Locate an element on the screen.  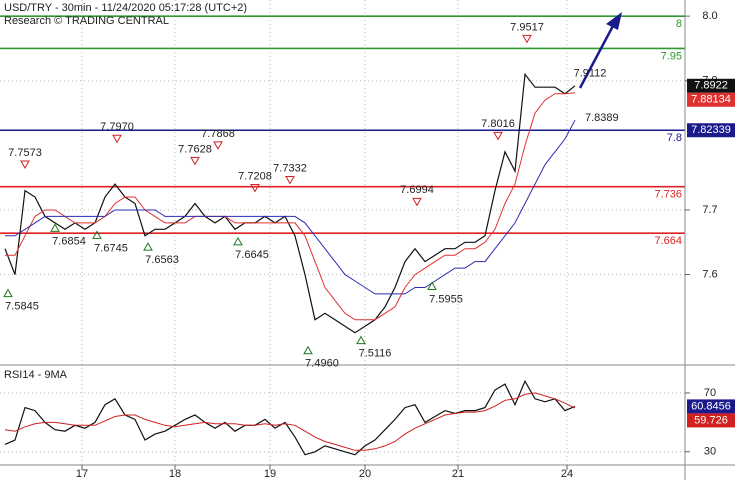
high-label: 7.7573 is located at coordinates (25, 153).